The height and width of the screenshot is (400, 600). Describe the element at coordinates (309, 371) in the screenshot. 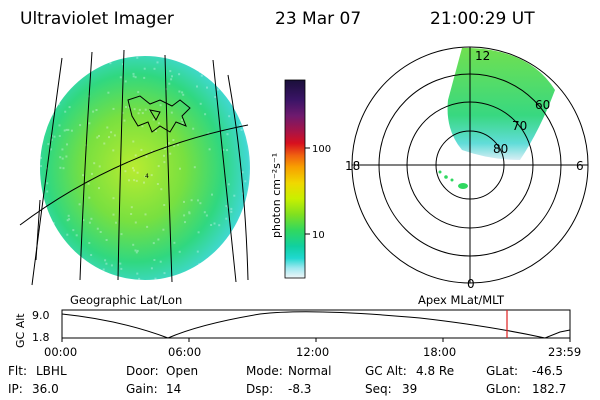

I see `info-value: Normal` at that location.